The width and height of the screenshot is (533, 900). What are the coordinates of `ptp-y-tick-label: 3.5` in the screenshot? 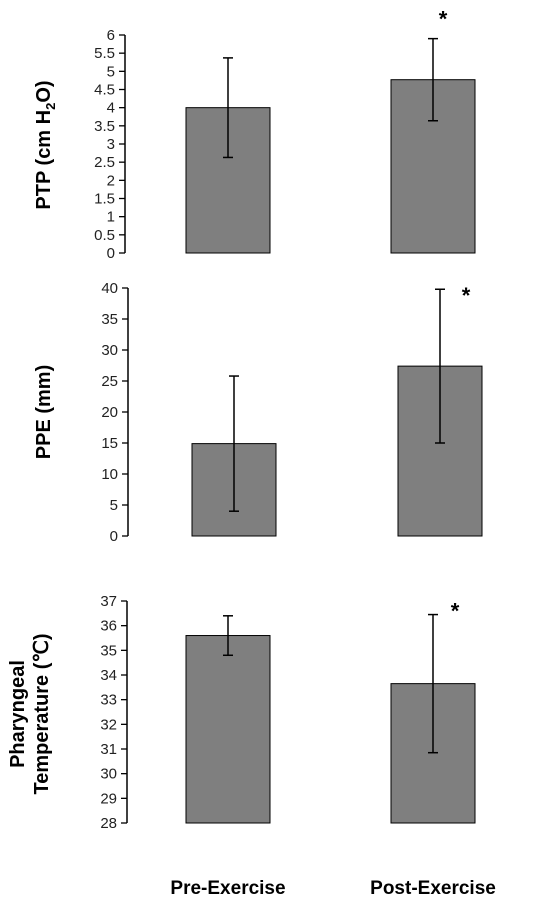 It's located at (104, 126).